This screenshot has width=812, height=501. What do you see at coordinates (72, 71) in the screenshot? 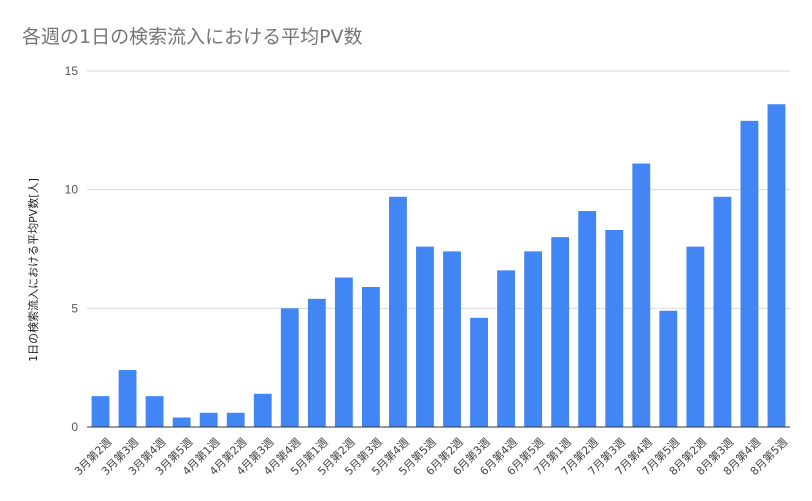
I see `y-tick-label: 15` at bounding box center [72, 71].